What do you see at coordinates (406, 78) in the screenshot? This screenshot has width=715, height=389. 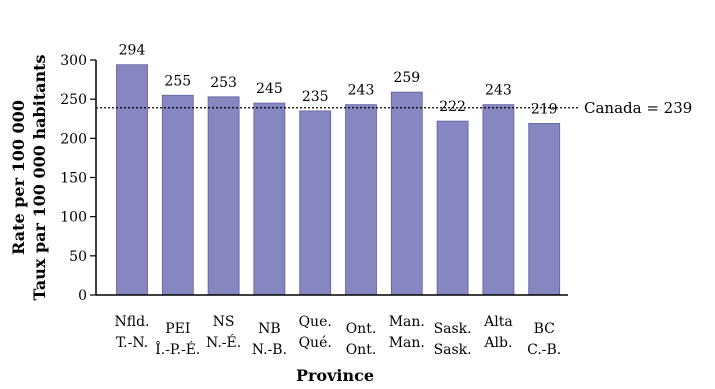 I see `bar-value-label: 259` at bounding box center [406, 78].